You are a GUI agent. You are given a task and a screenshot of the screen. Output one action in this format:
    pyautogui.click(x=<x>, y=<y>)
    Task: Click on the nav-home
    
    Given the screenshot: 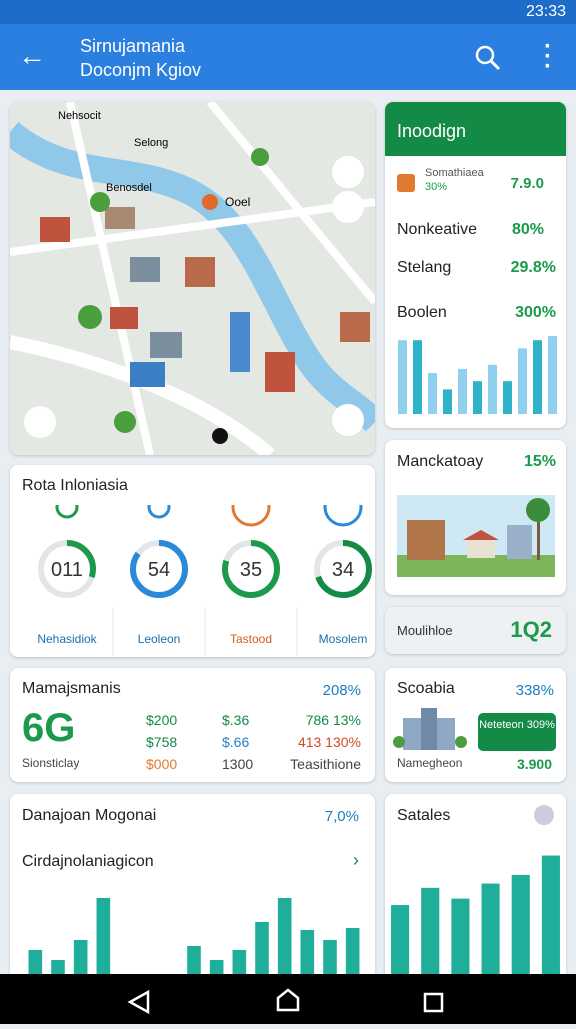 What is the action you would take?
    pyautogui.click(x=288, y=1000)
    